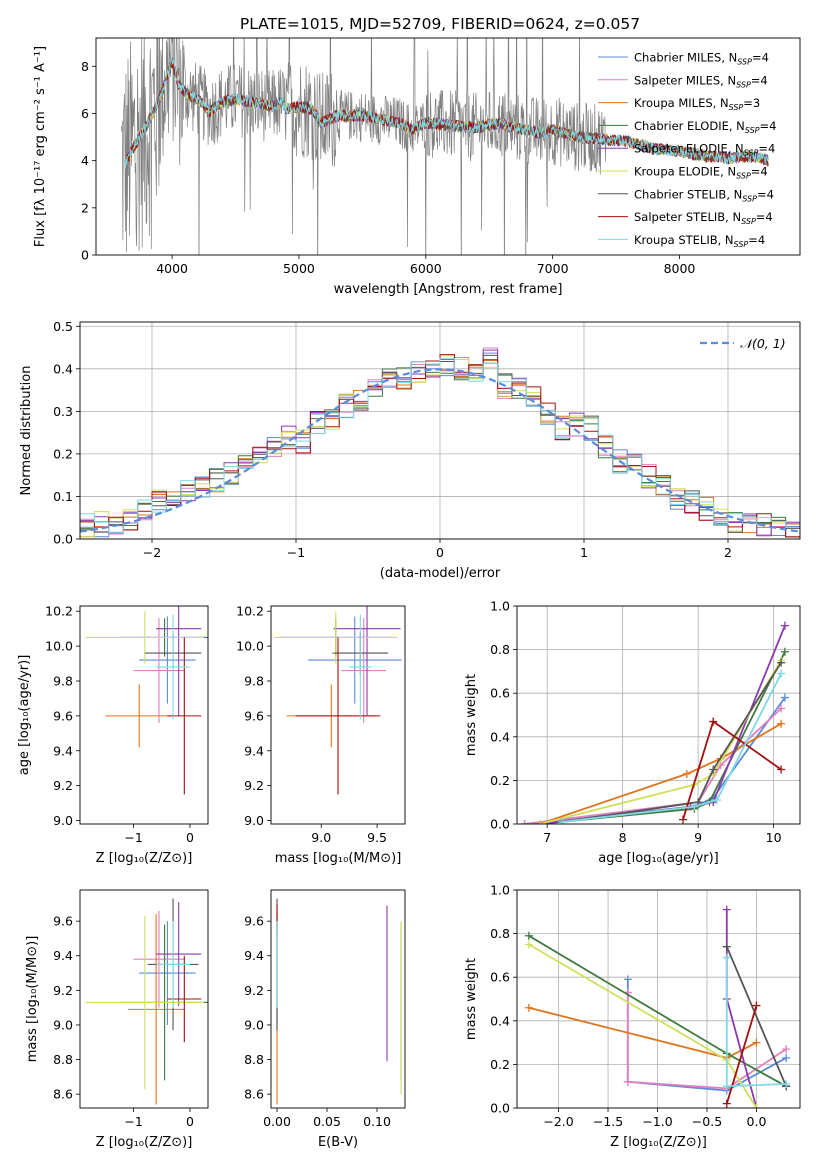 The height and width of the screenshot is (1170, 819). Describe the element at coordinates (658, 1142) in the screenshot. I see `x-axis-label: Z [log₁₀(Z/Z⊙)]` at that location.